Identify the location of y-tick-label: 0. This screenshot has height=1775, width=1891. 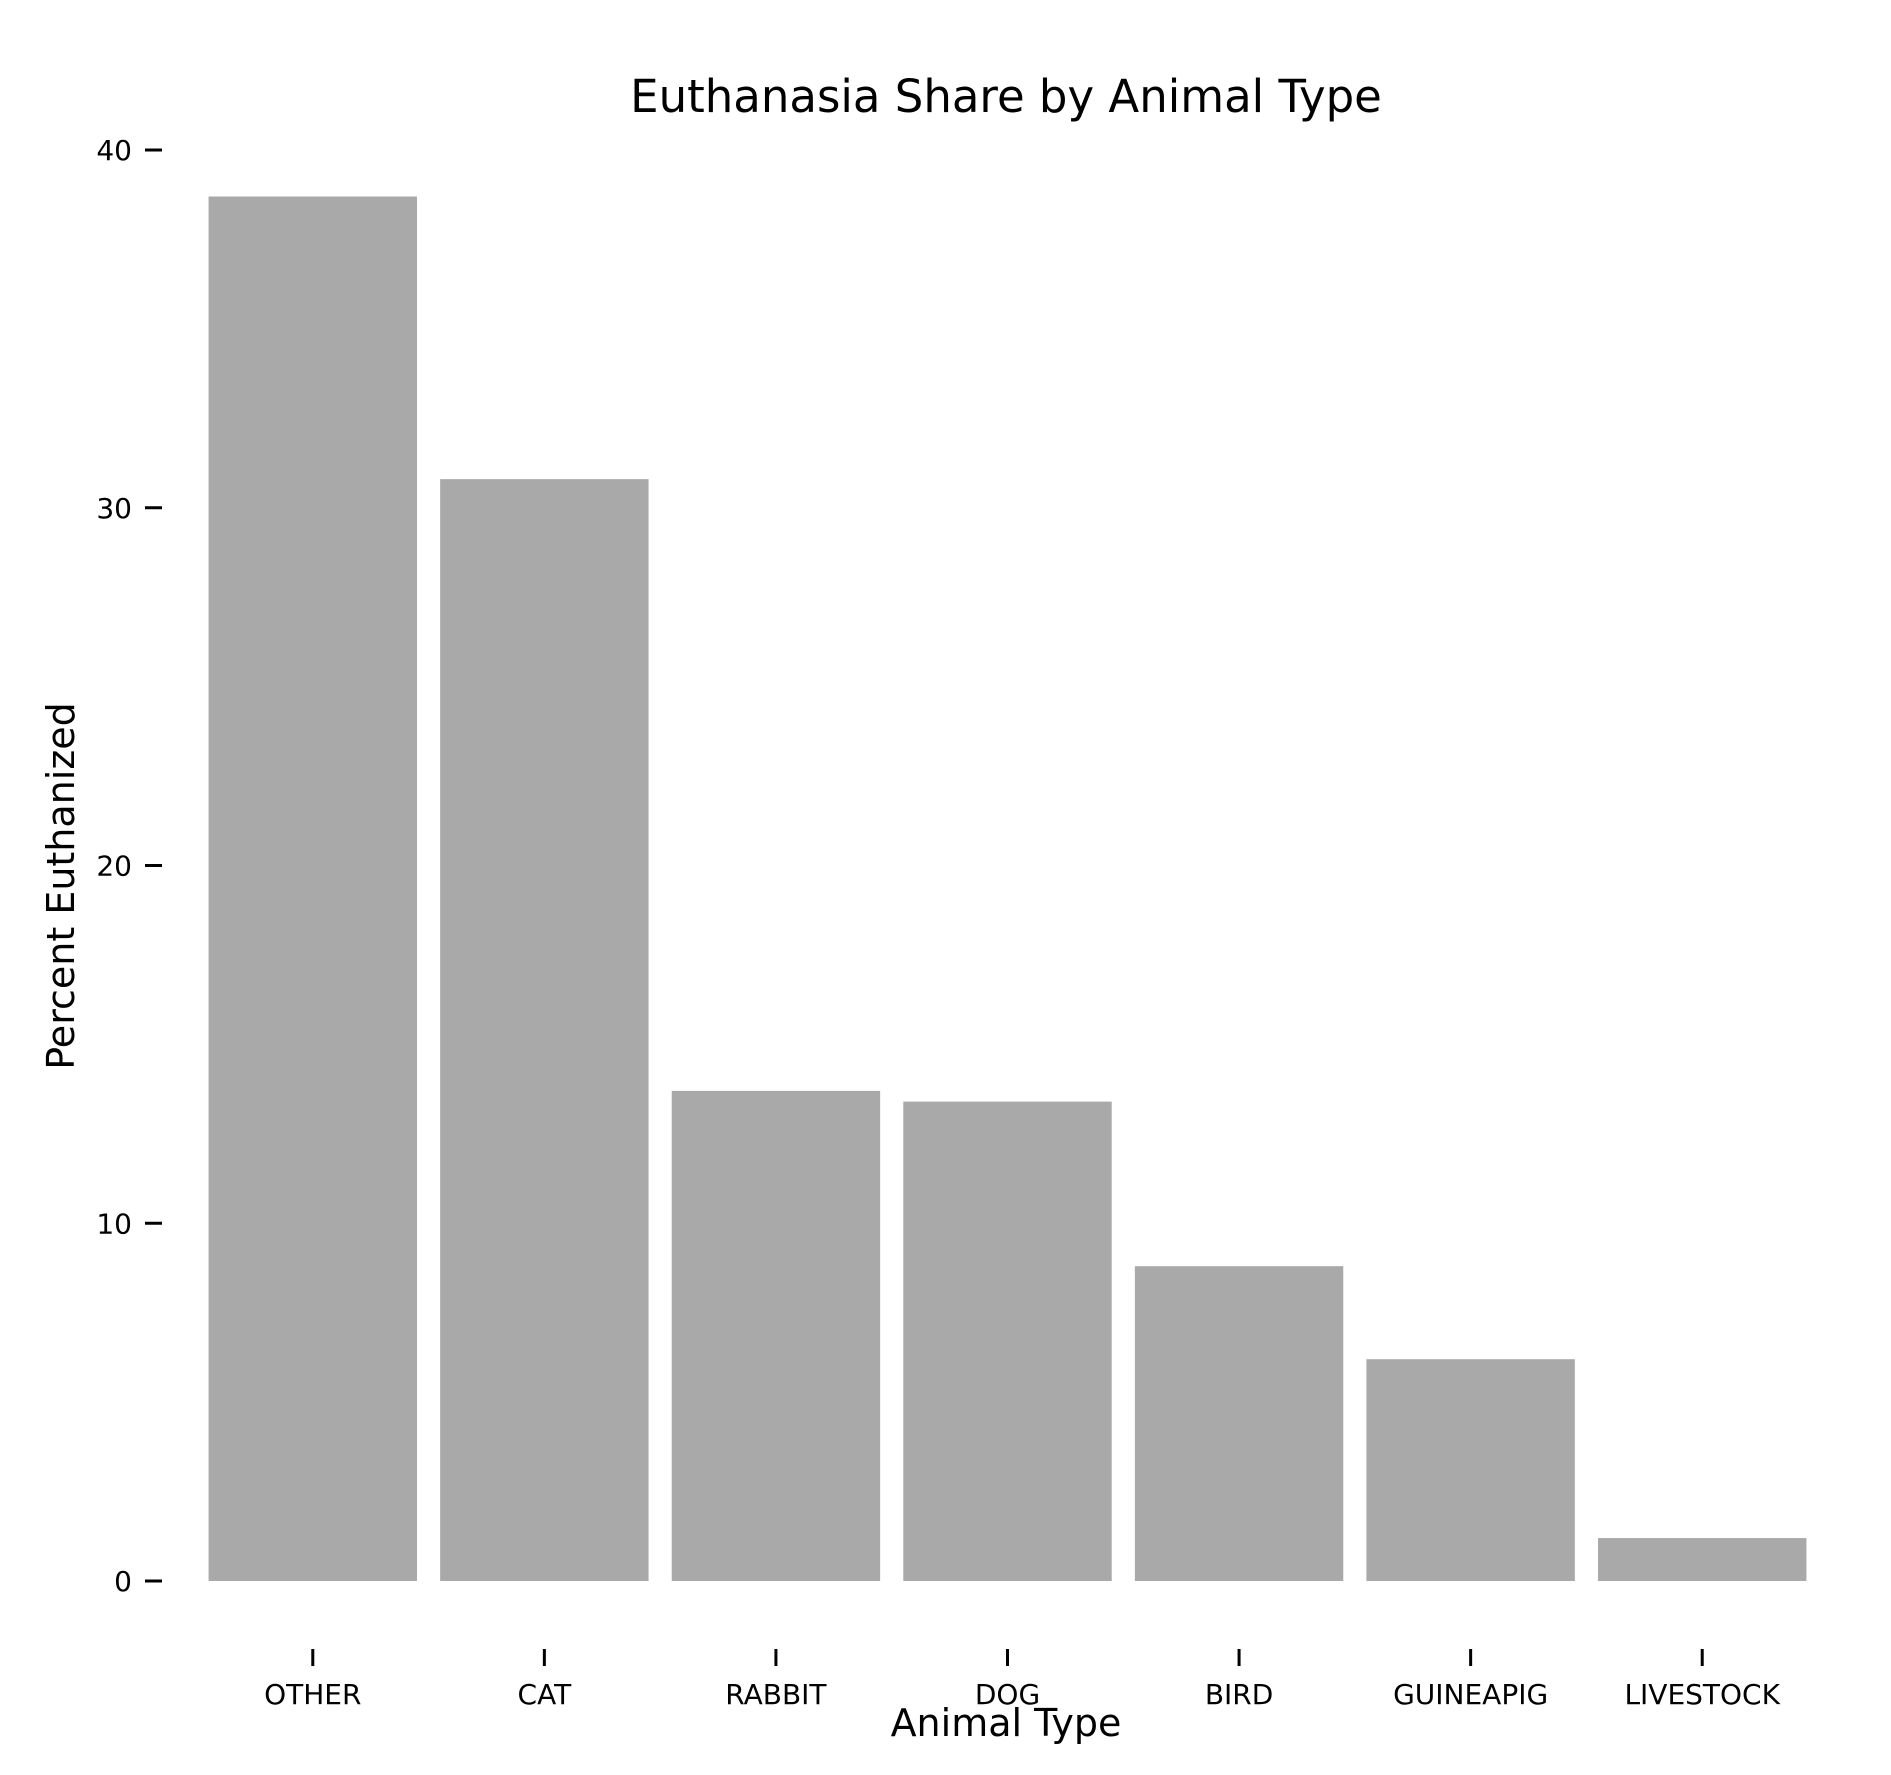
(123, 1581).